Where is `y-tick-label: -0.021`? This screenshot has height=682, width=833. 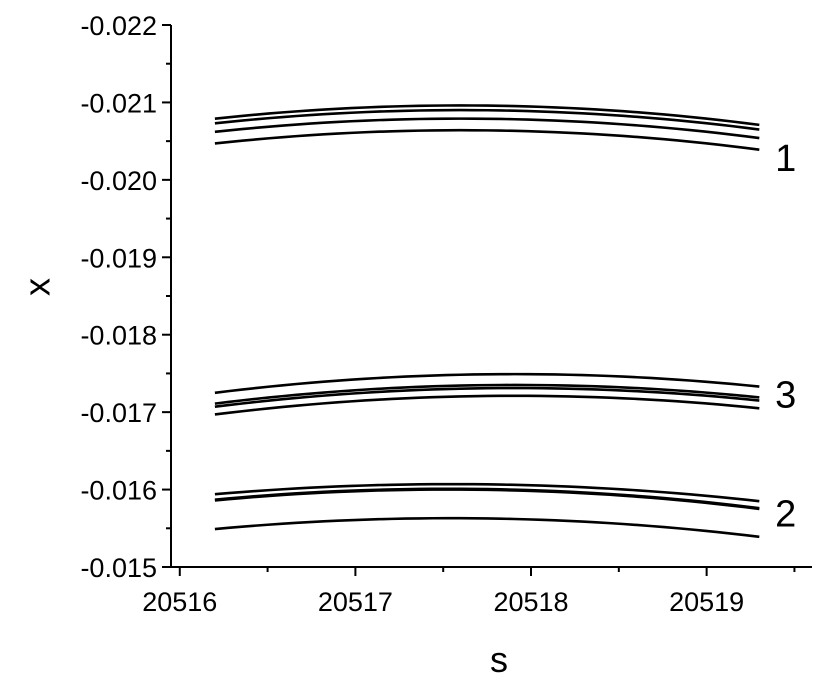
y-tick-label: -0.021 is located at coordinates (118, 103).